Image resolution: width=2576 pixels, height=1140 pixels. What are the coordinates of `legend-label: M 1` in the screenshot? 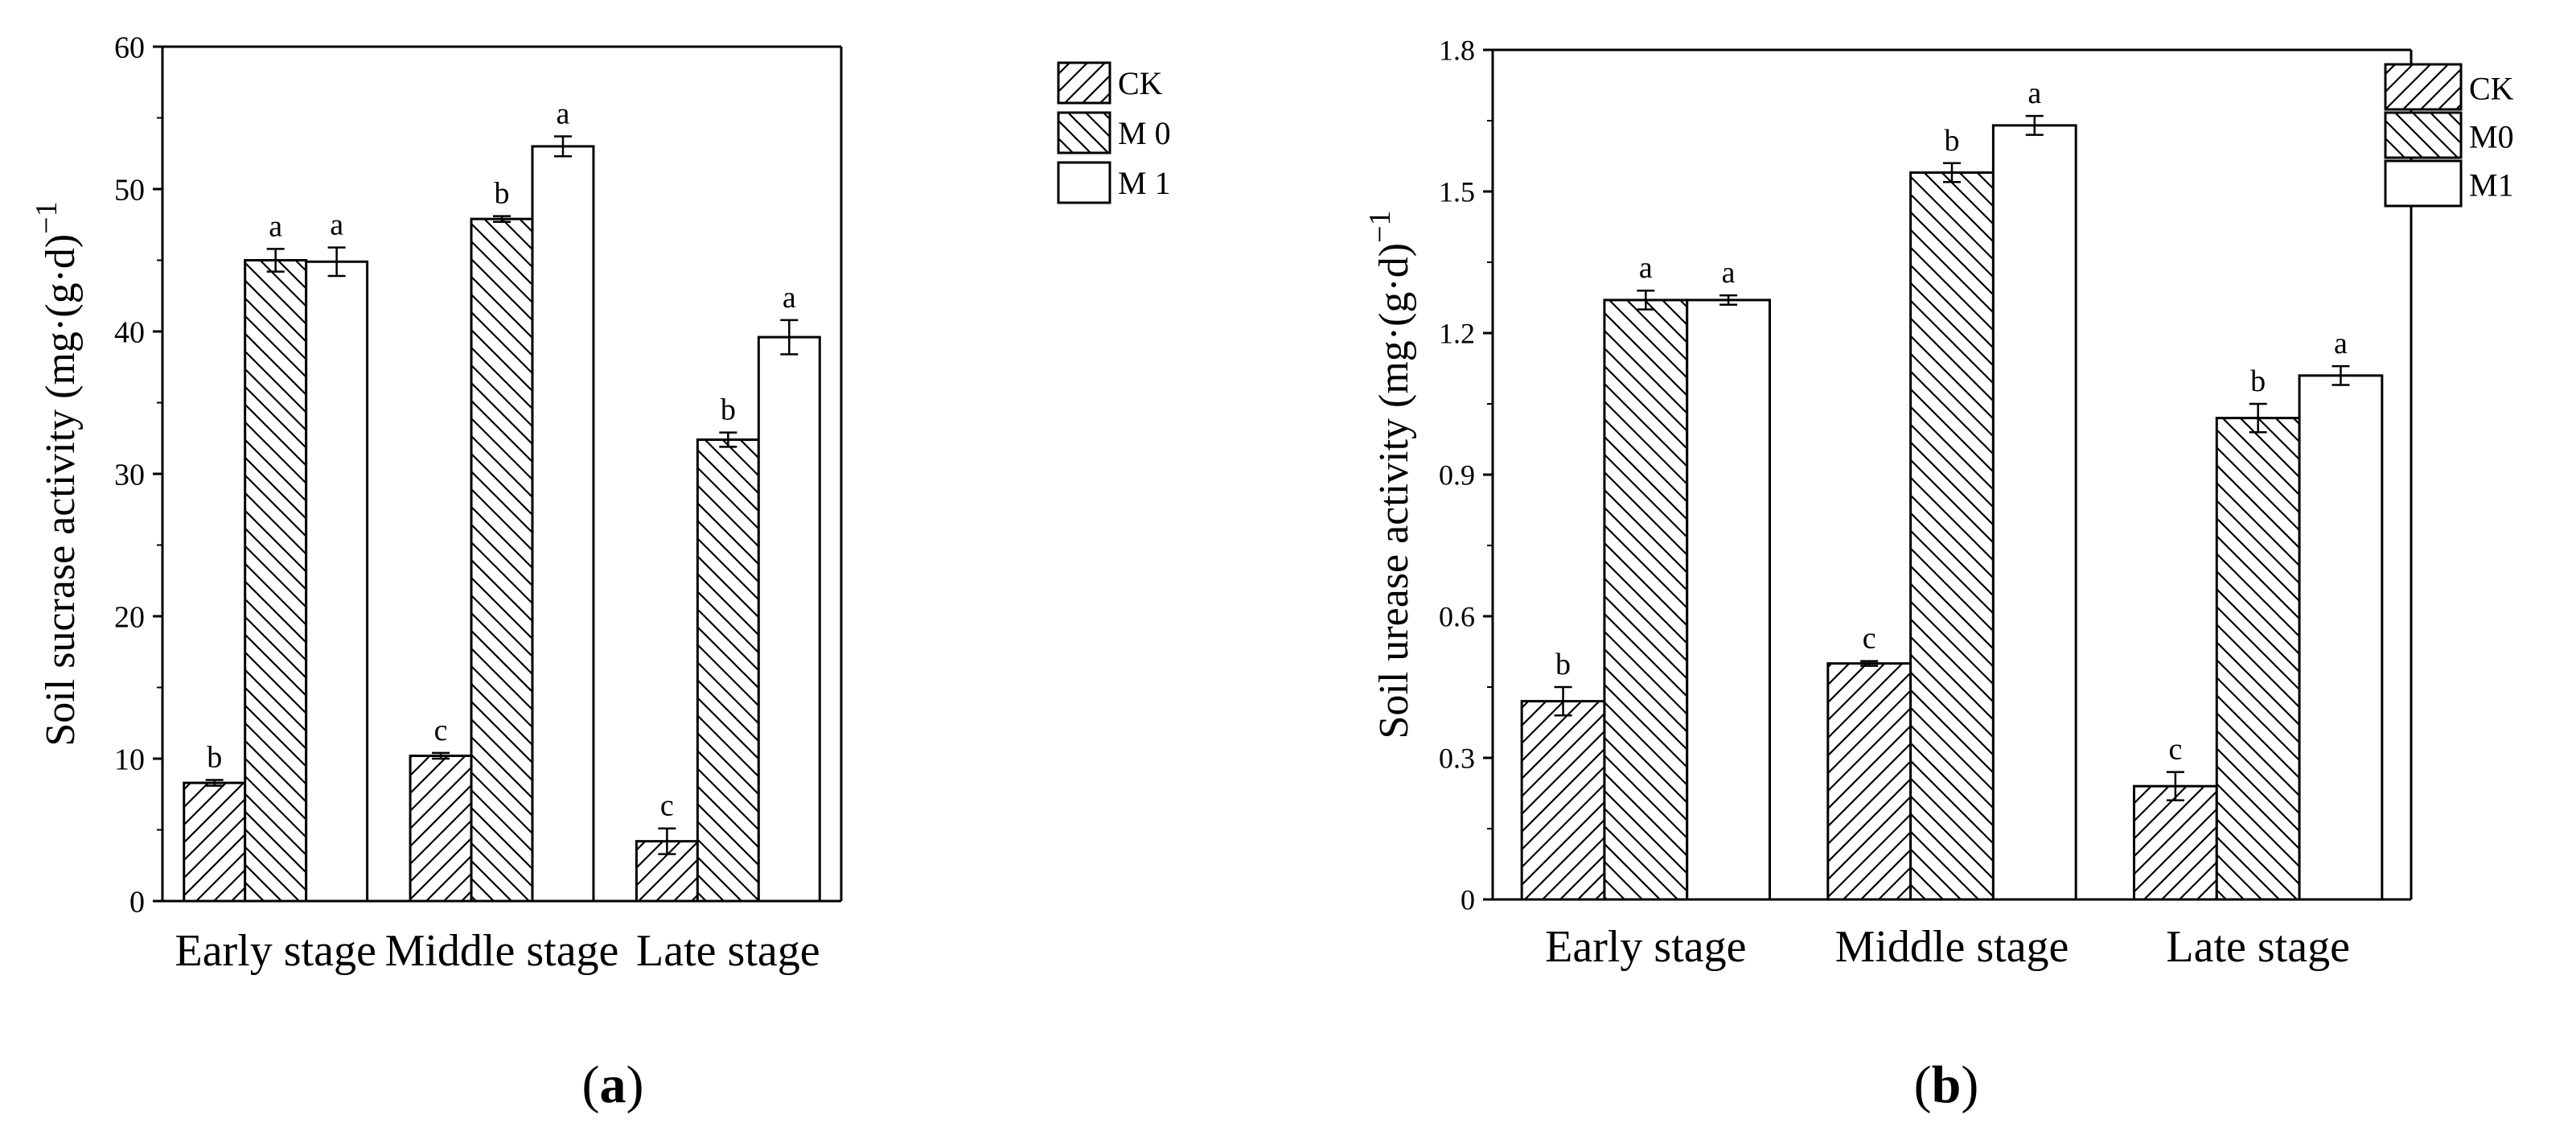 It's located at (1144, 183).